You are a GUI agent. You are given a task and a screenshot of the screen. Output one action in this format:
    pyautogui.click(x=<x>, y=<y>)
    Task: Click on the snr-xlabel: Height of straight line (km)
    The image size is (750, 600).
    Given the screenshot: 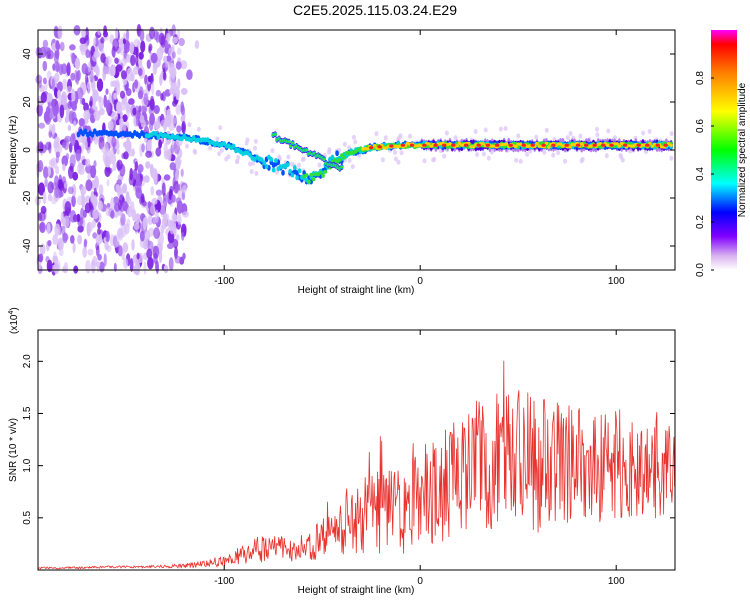 What is the action you would take?
    pyautogui.click(x=356, y=590)
    